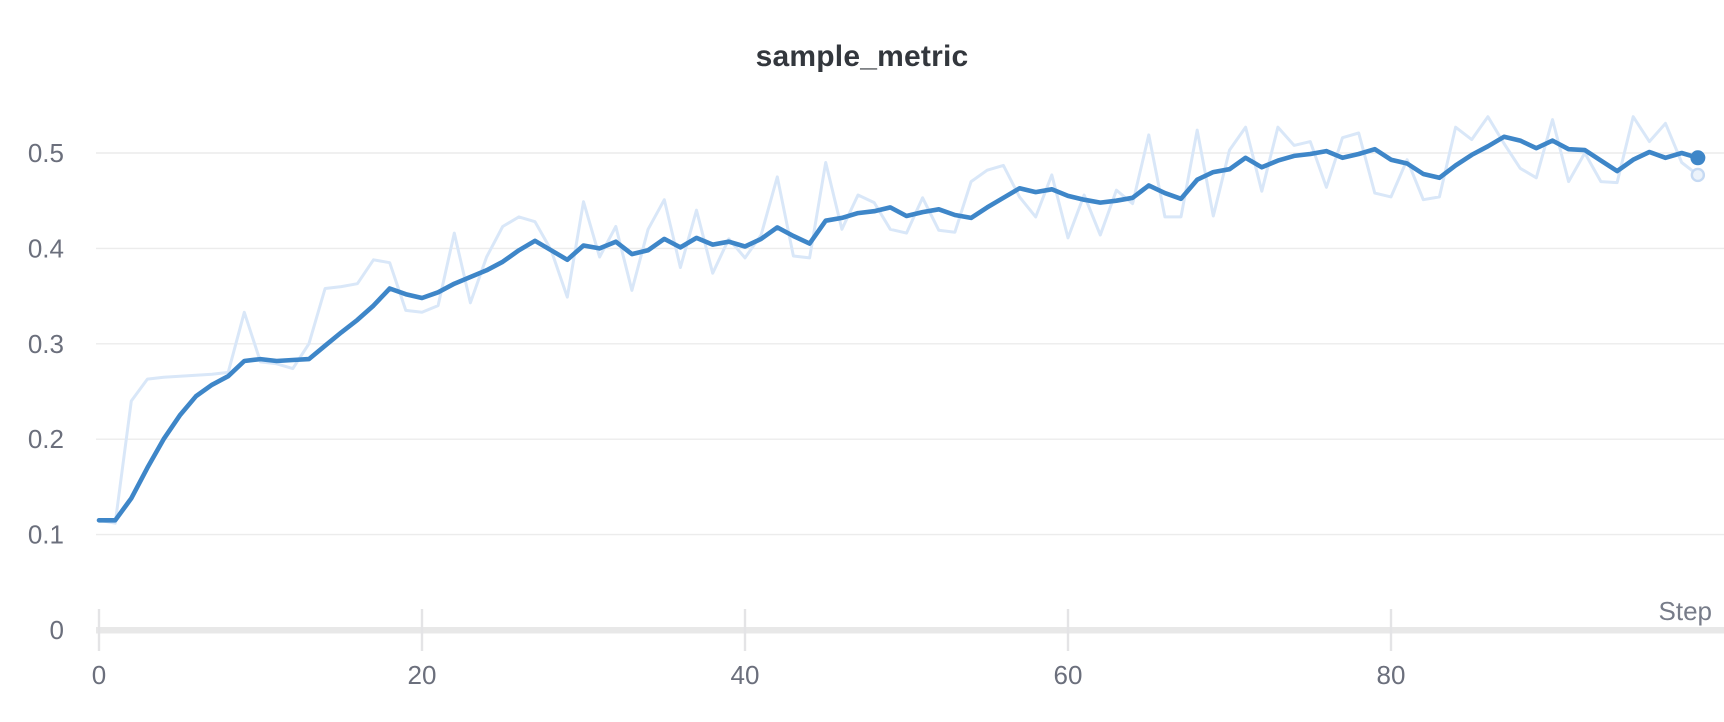  Describe the element at coordinates (46, 439) in the screenshot. I see `y-tick-label: 0.2` at that location.